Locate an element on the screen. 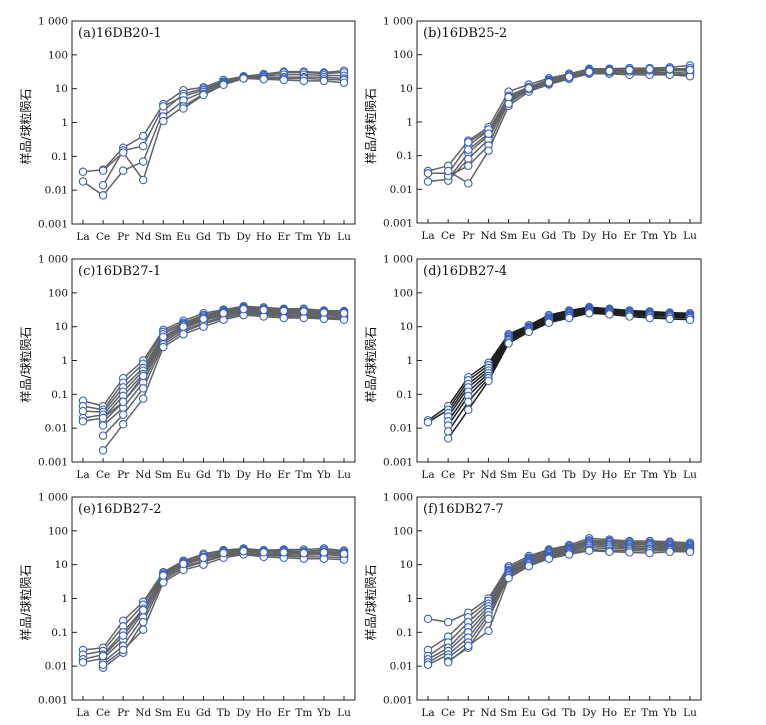  x-tick-label-la: La is located at coordinates (427, 475).